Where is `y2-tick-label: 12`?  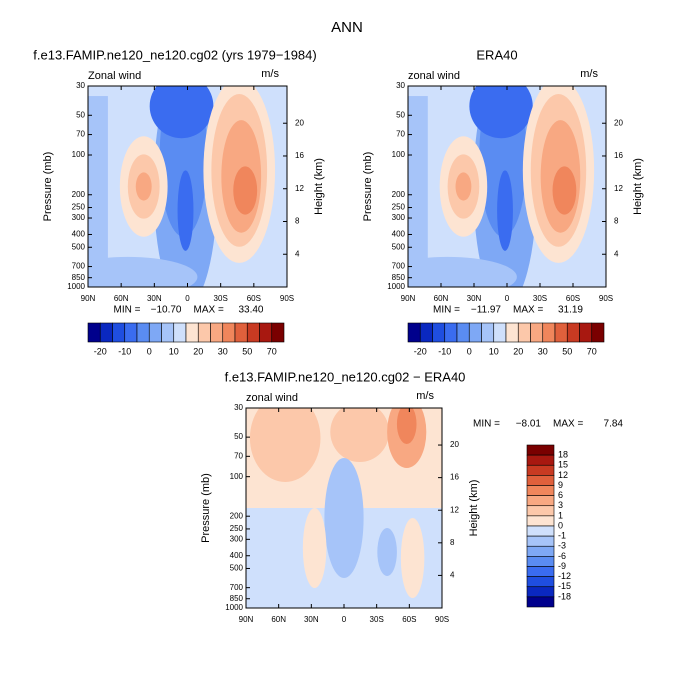 y2-tick-label: 12 is located at coordinates (454, 509).